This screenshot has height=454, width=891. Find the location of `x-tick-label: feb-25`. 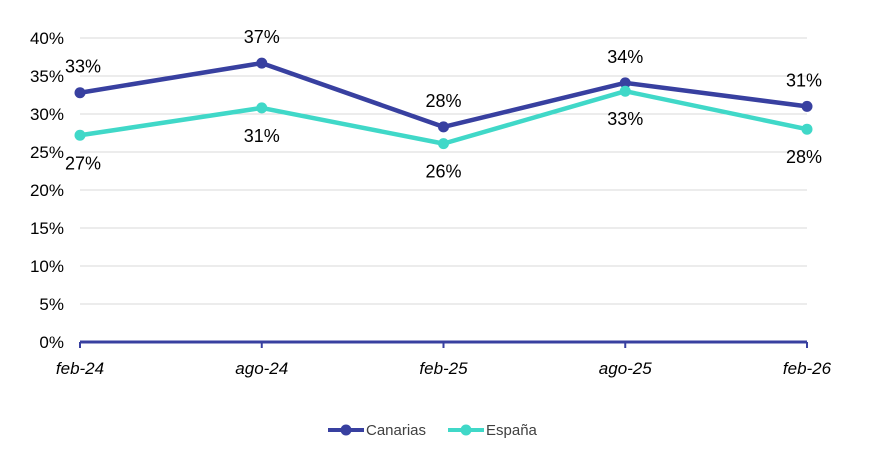

x-tick-label: feb-25 is located at coordinates (443, 368).